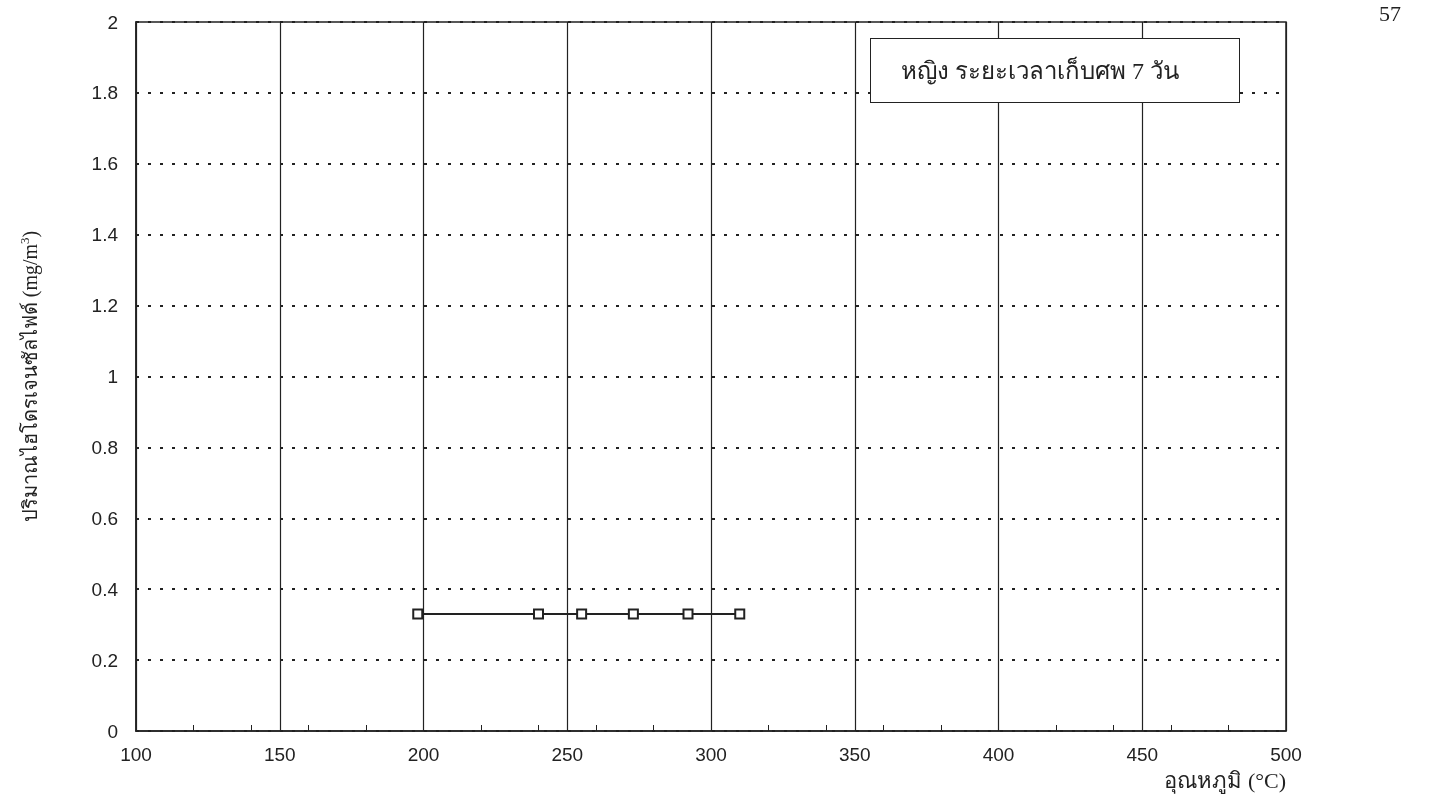 The width and height of the screenshot is (1441, 803). What do you see at coordinates (1286, 754) in the screenshot?
I see `x-tick-label: 500` at bounding box center [1286, 754].